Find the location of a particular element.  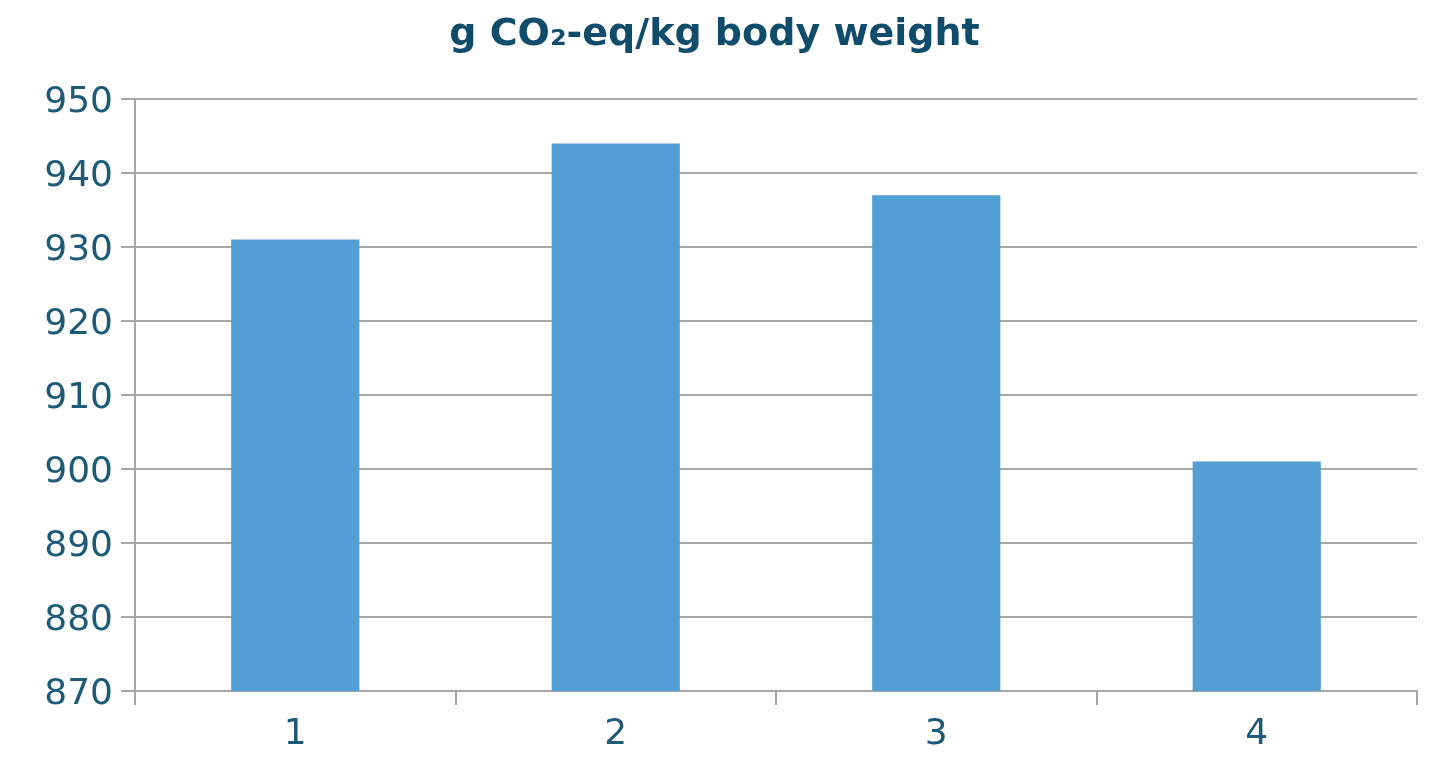

y-tick-label: 900 is located at coordinates (78, 469).